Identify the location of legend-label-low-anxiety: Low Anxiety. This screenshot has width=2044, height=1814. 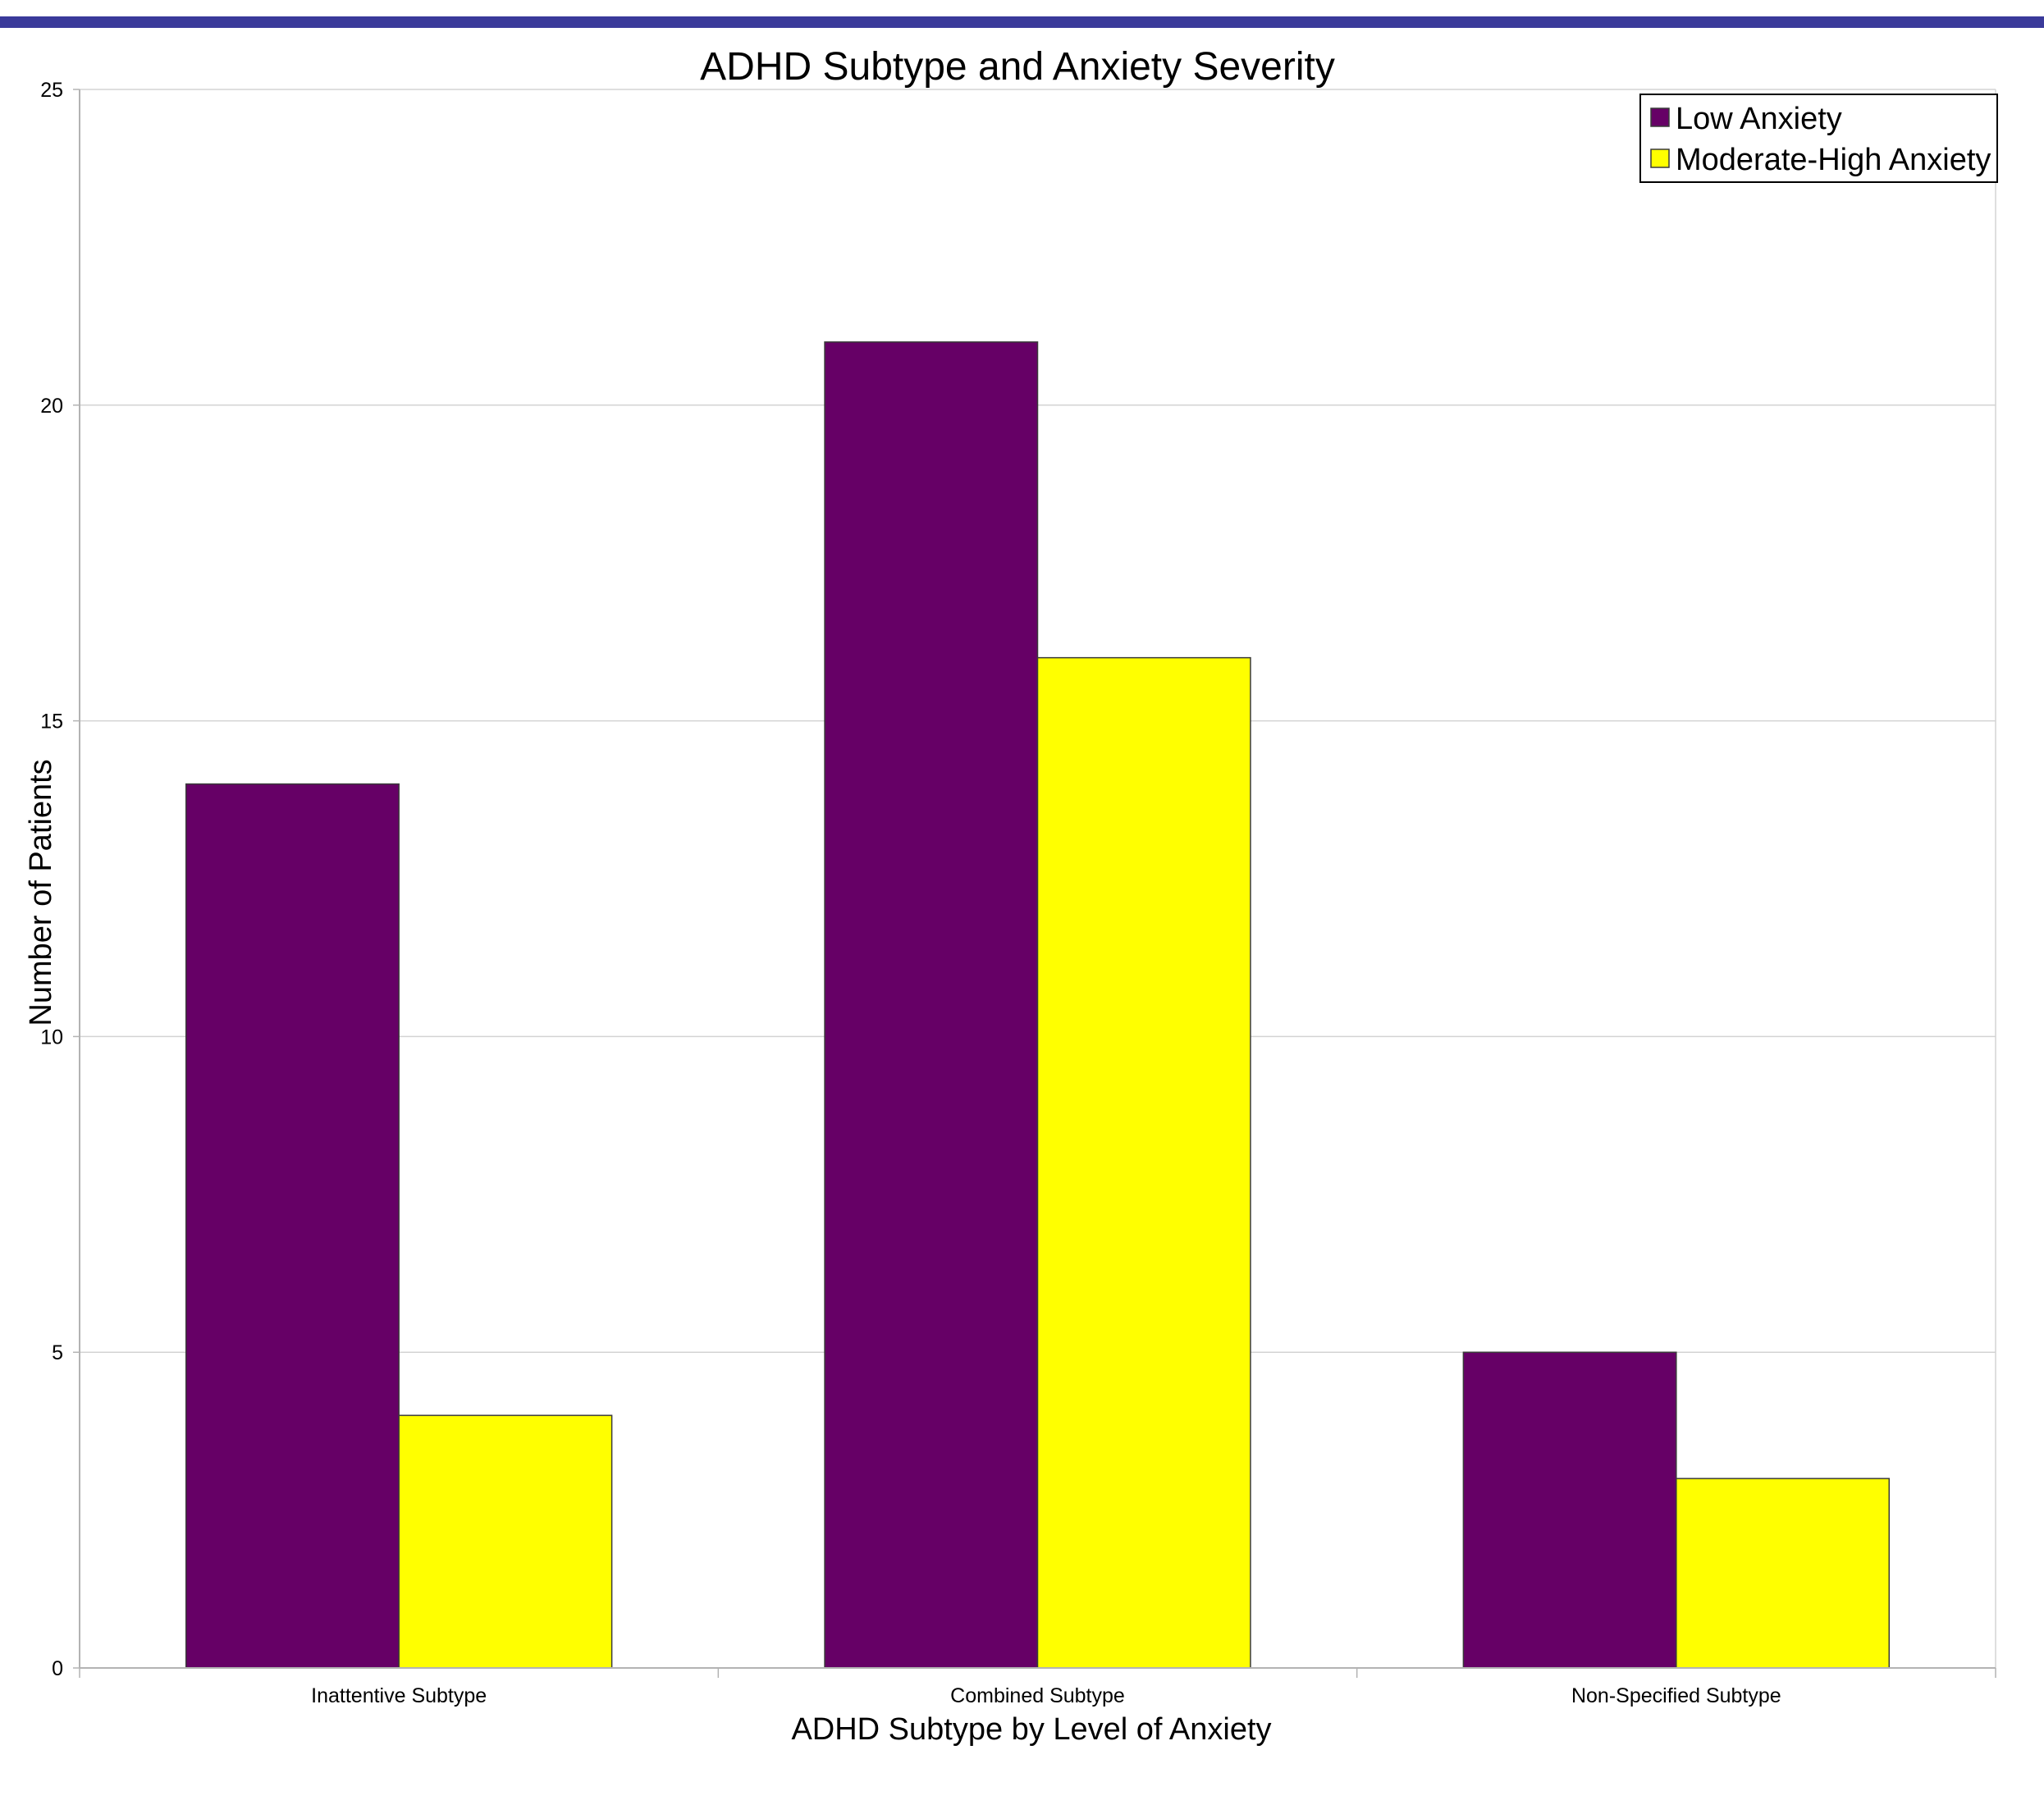
(1759, 119).